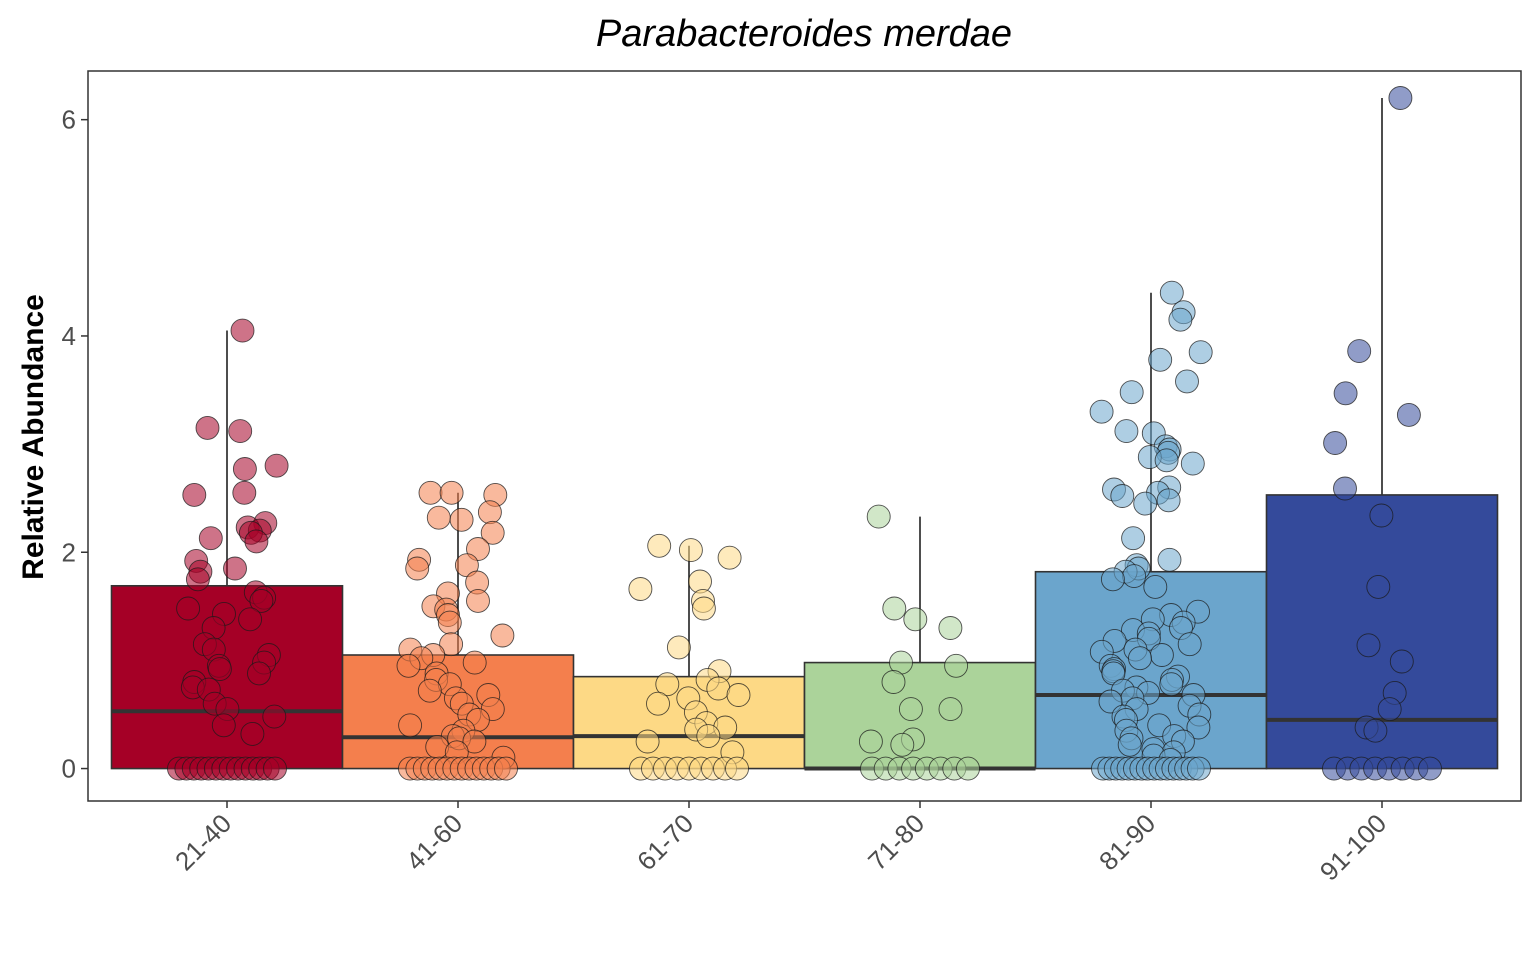  What do you see at coordinates (69, 769) in the screenshot?
I see `y-tick-label: 0` at bounding box center [69, 769].